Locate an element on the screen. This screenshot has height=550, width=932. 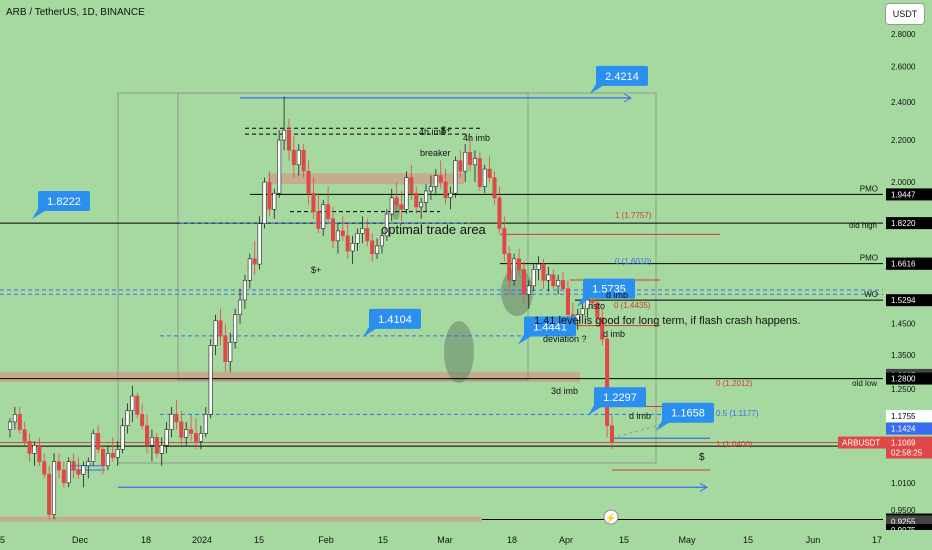
price-label: 1.8220 is located at coordinates (903, 223).